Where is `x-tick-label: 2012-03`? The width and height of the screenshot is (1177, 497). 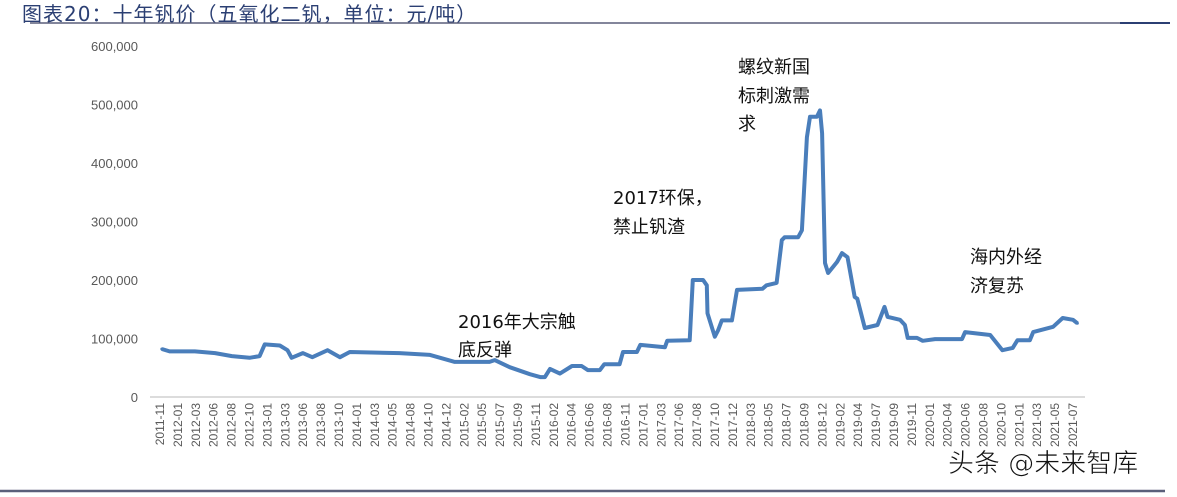 x-tick-label: 2012-03 is located at coordinates (196, 425).